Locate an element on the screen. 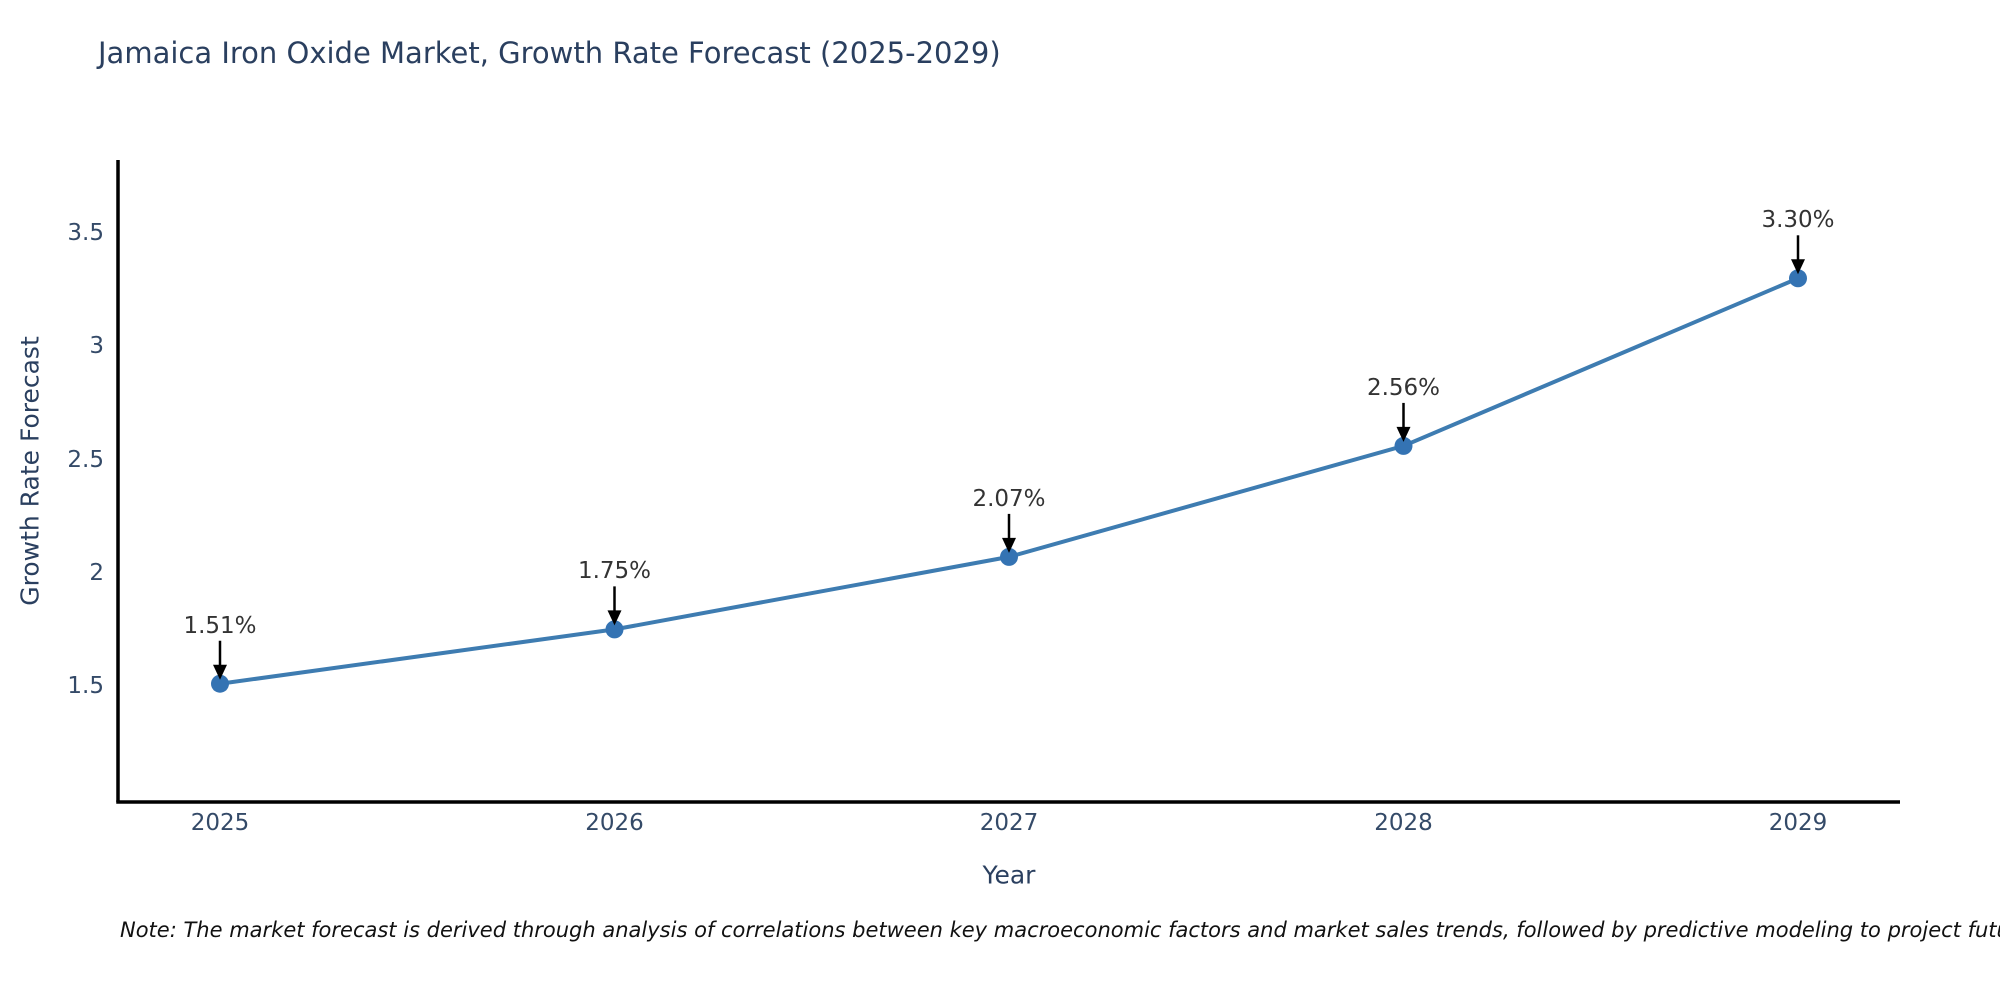  data-point-label: 2.07% is located at coordinates (1009, 498).